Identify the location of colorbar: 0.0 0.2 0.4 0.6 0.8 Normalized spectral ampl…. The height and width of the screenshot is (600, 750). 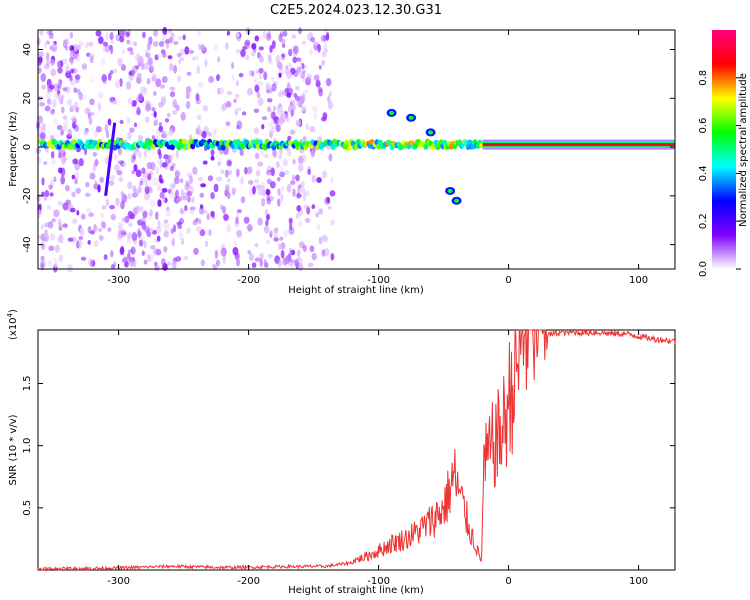
(723, 153).